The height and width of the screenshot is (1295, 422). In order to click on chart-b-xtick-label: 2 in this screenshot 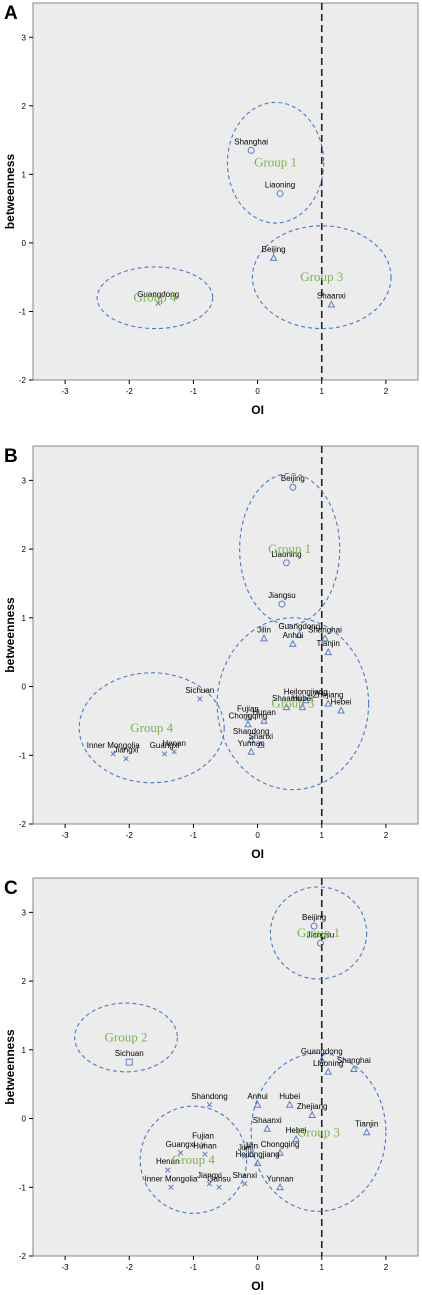, I will do `click(386, 835)`.